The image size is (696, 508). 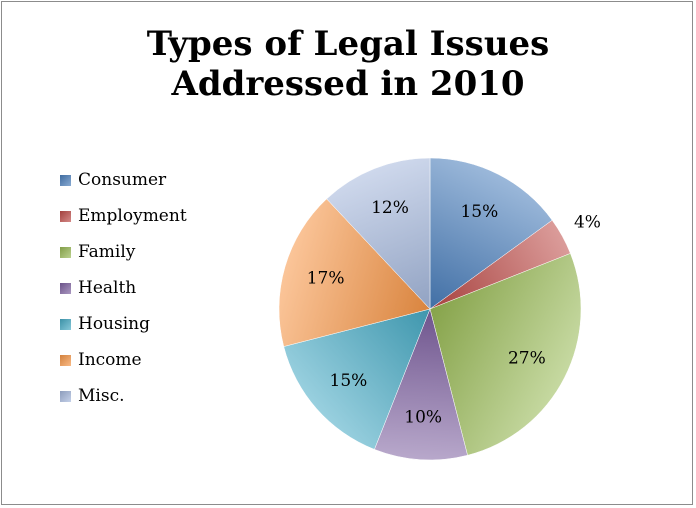 What do you see at coordinates (65, 216) in the screenshot?
I see `legend-swatch-employment` at bounding box center [65, 216].